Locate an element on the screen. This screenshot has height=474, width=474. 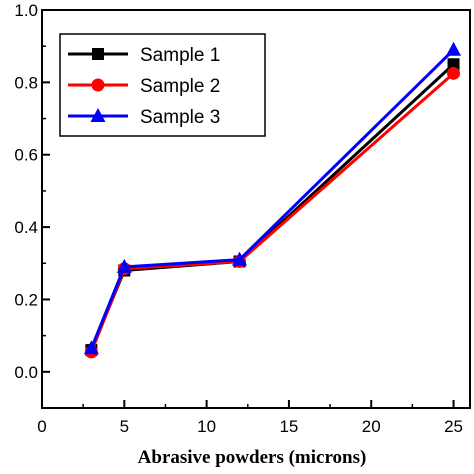
legend-label: Sample 3 is located at coordinates (180, 117).